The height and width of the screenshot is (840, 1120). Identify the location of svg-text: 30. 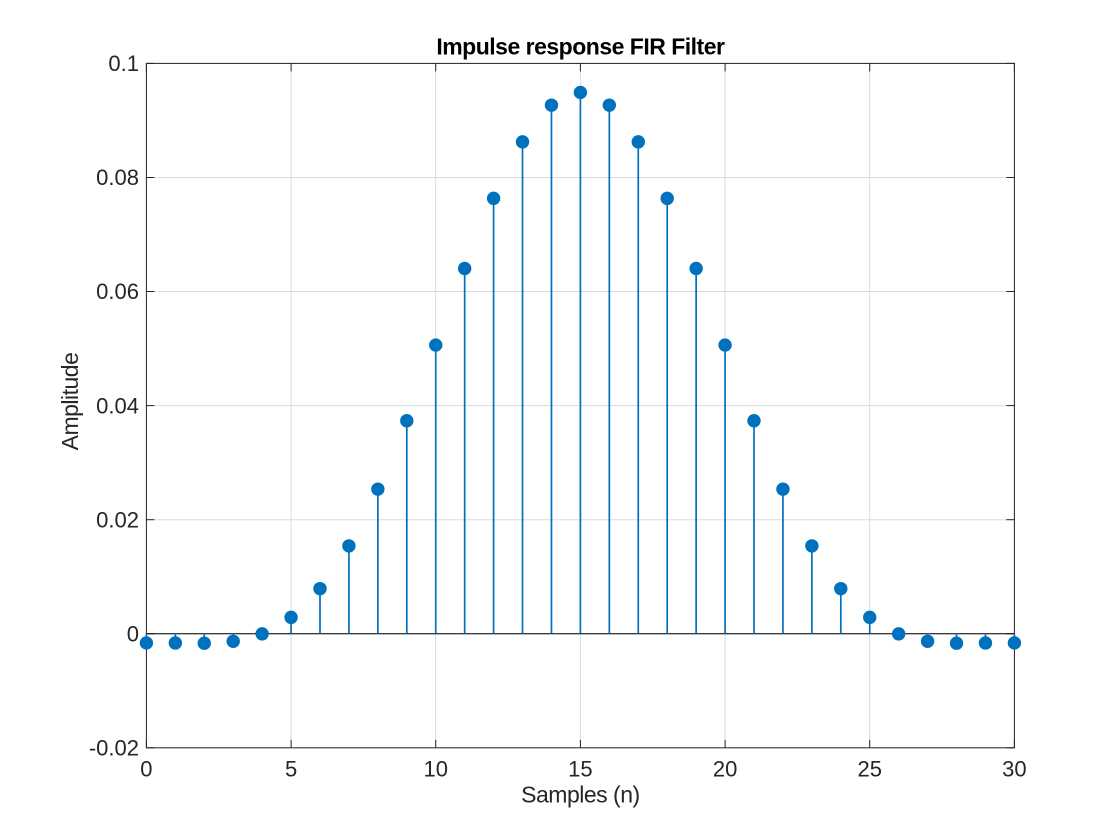
(1014, 769).